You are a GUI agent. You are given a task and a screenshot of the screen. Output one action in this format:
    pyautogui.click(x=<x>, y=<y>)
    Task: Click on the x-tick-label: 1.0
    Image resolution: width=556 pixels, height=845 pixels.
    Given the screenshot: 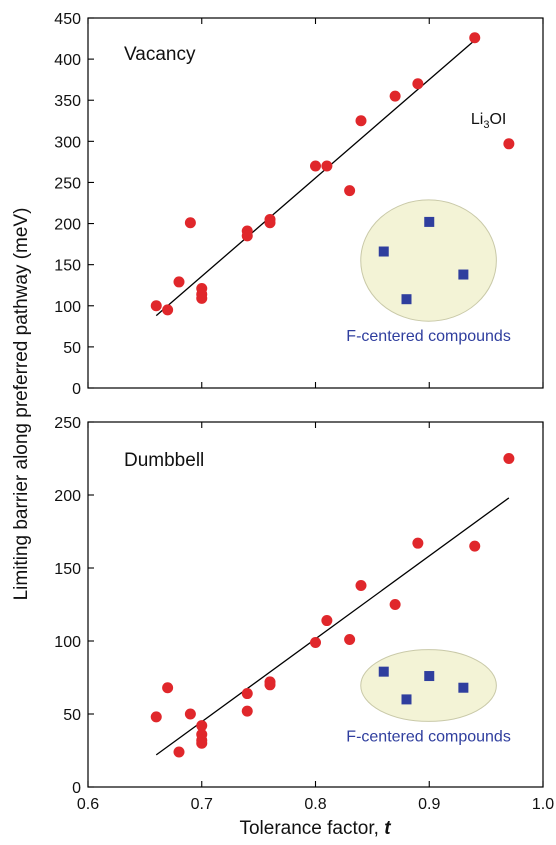 What is the action you would take?
    pyautogui.click(x=543, y=804)
    